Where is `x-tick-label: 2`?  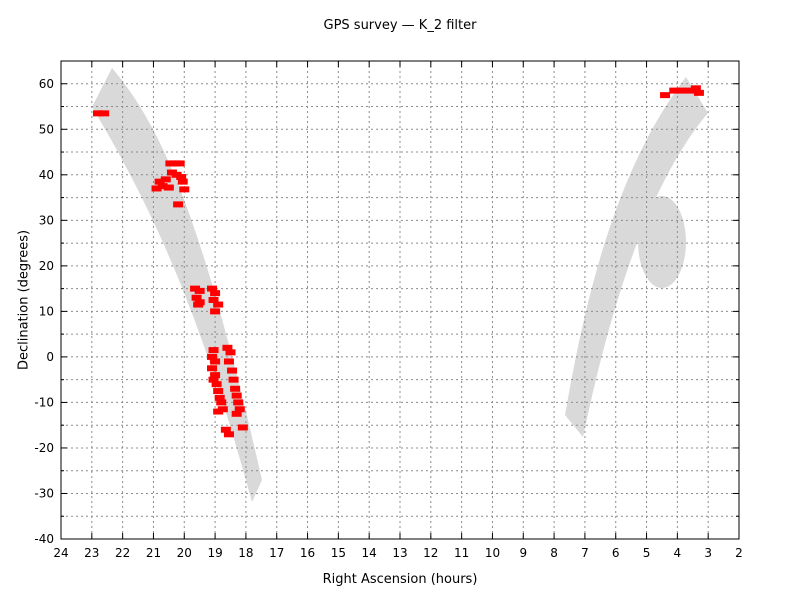
x-tick-label: 2 is located at coordinates (739, 553).